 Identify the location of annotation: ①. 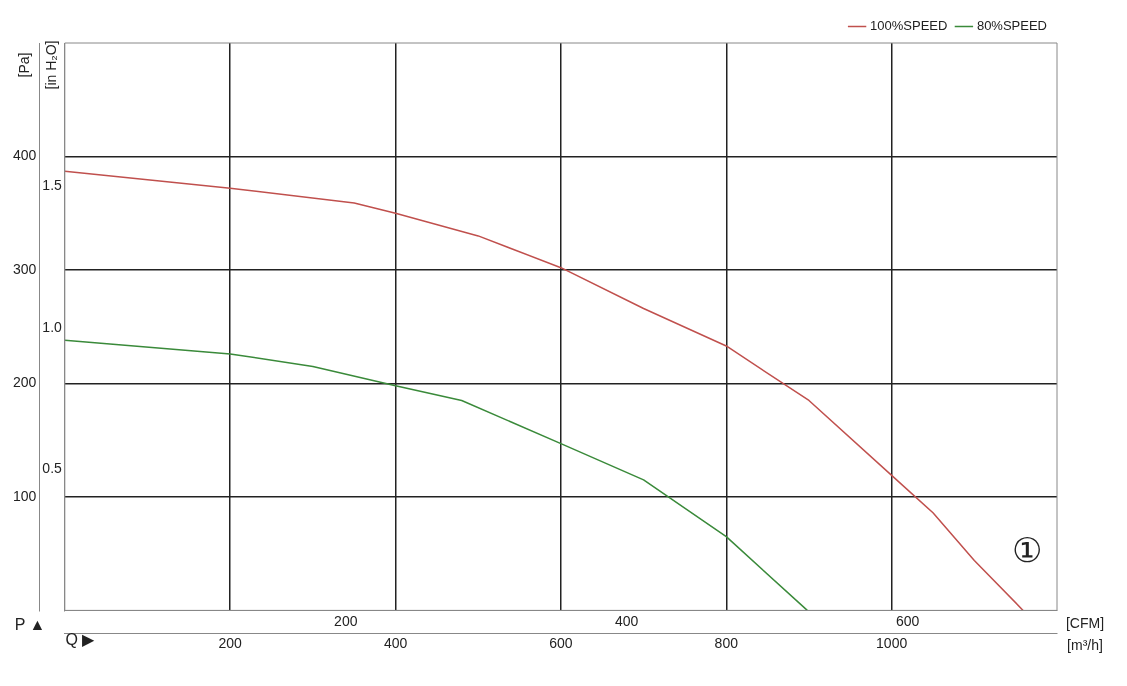
(1027, 549).